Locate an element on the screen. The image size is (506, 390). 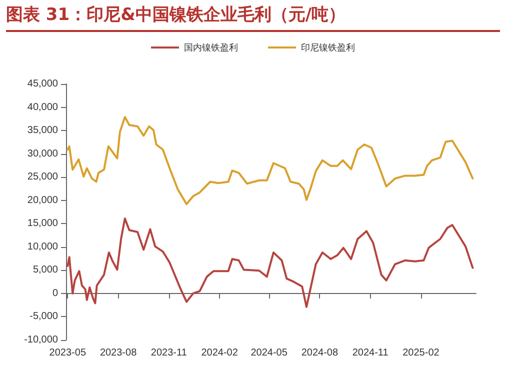
y-tick-label: 40,000 is located at coordinates (42, 107).